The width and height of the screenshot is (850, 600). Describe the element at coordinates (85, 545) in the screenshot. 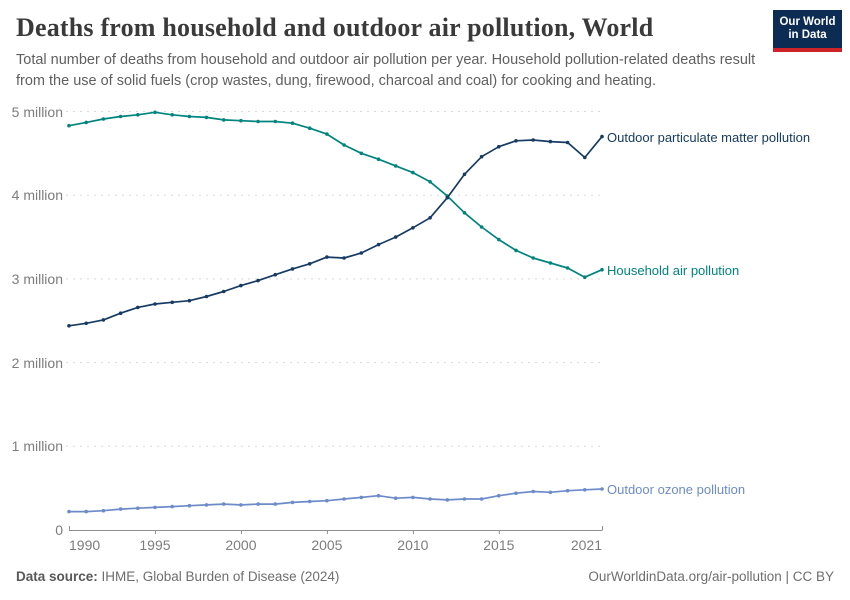

I see `x-tick-label: 1990` at that location.